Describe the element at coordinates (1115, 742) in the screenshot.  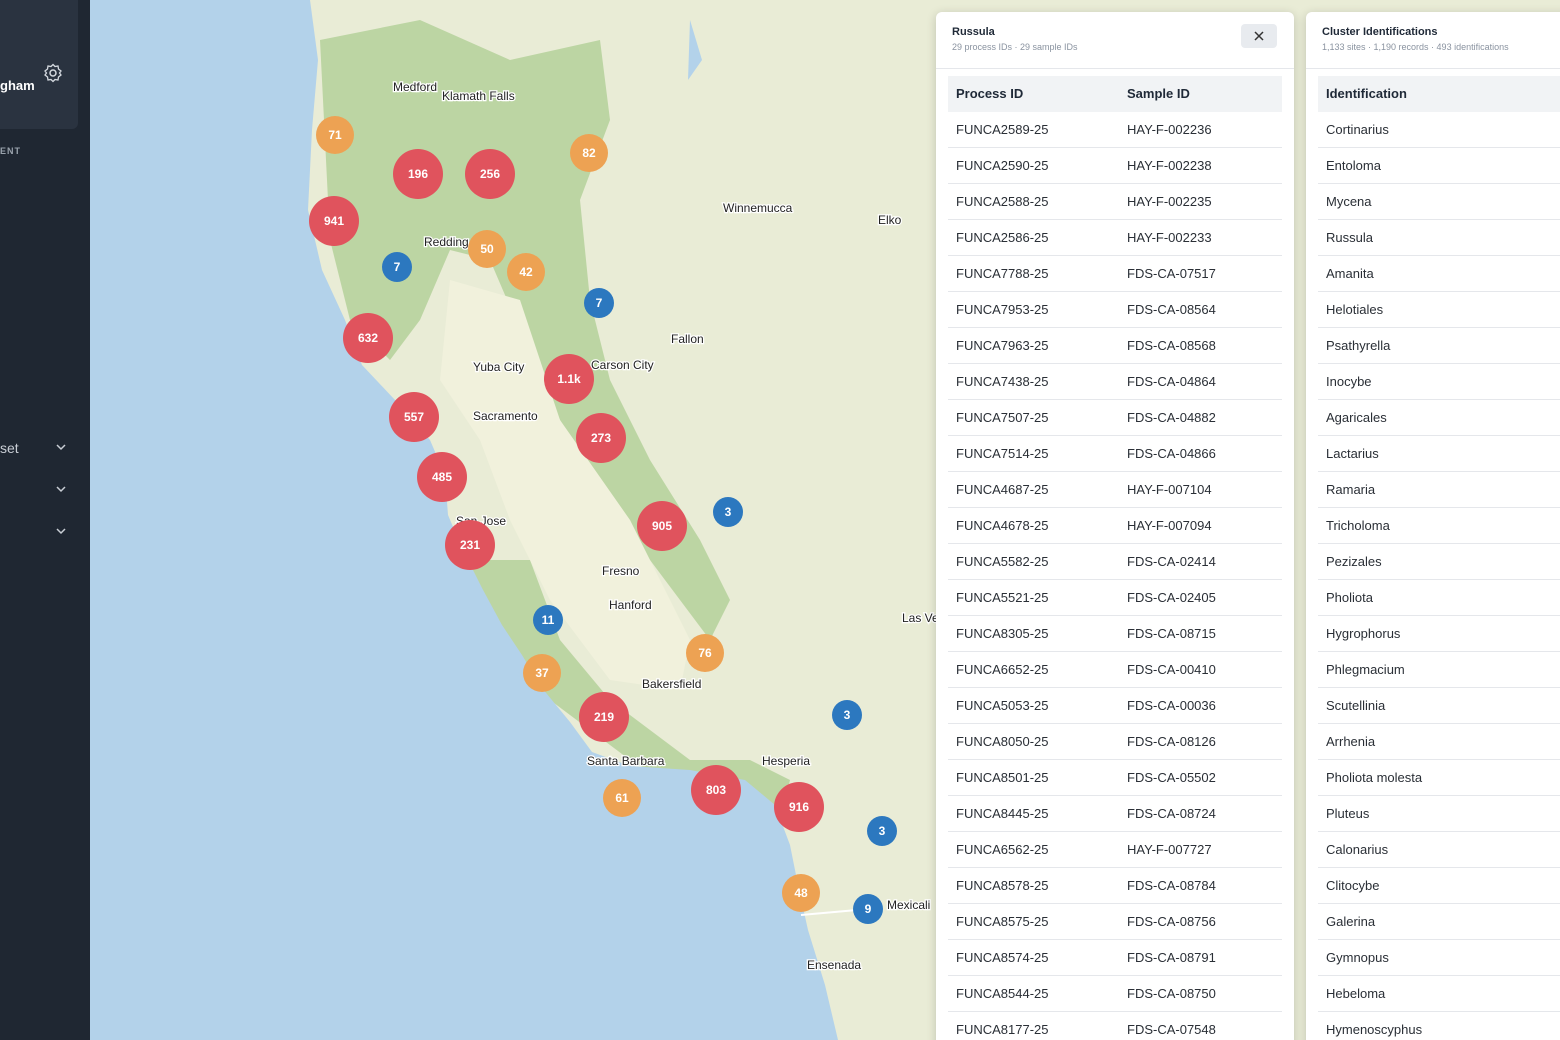
I see `table-row: FUNCA8050-25 FDS-CA-08126` at that location.